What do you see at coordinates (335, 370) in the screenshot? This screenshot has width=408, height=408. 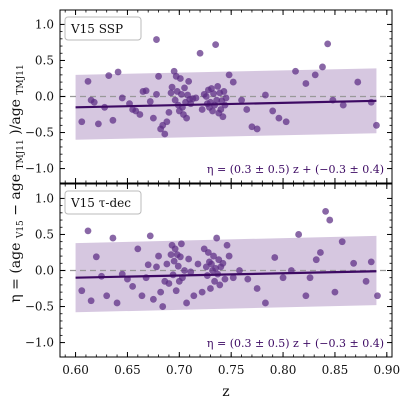 I see `x-tick-label: 0.85` at bounding box center [335, 370].